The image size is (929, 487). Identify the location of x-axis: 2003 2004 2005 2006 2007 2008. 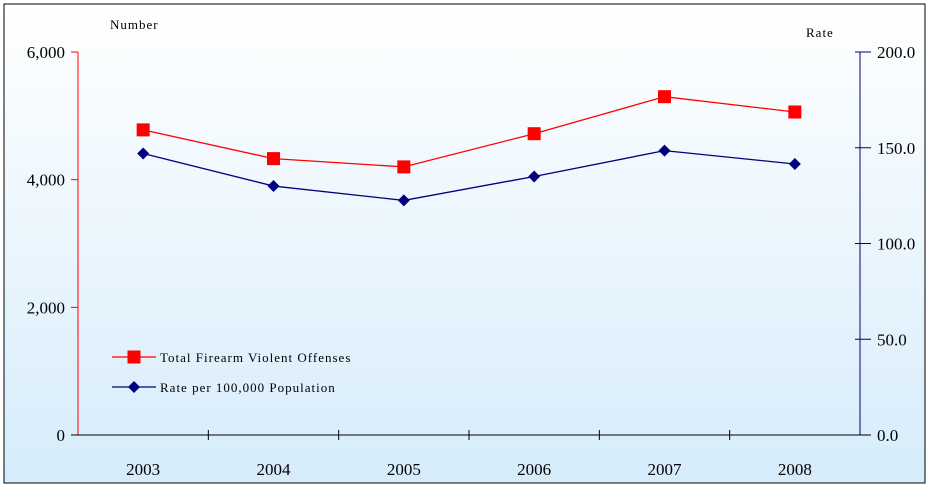
(471, 454).